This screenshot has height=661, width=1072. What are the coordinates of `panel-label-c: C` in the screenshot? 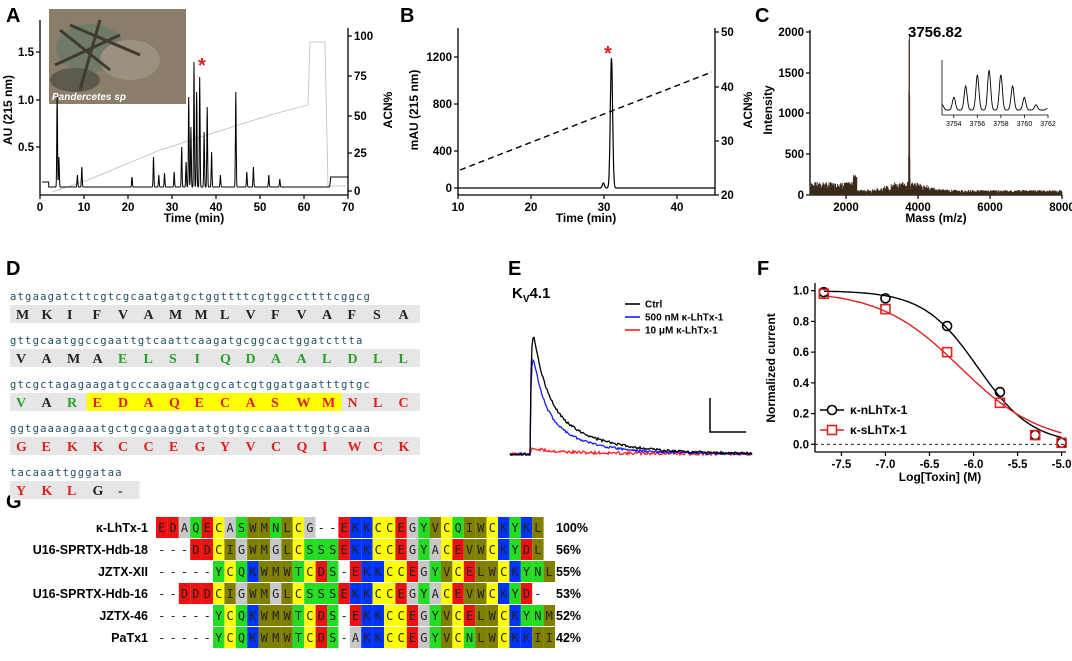 It's located at (762, 16).